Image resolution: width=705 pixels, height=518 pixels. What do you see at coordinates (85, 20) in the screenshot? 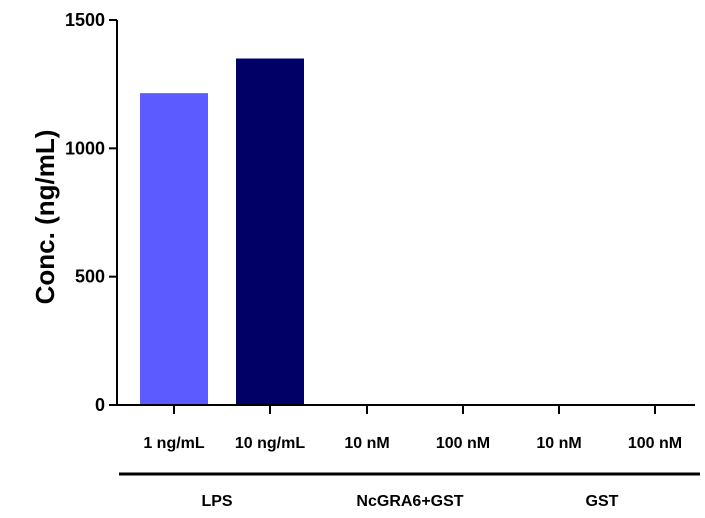
I see `y-tick-label: 1500` at bounding box center [85, 20].